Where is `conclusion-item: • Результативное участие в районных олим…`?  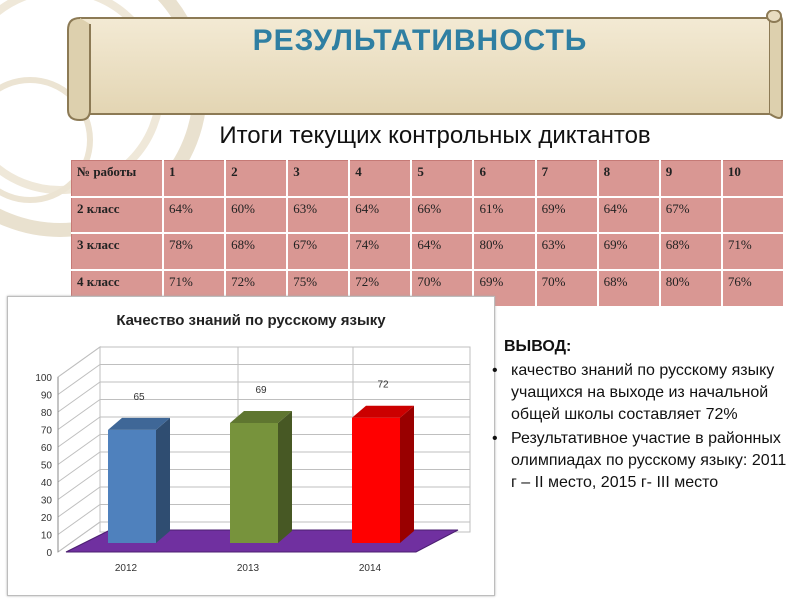
conclusion-item: • Результативное участие в районных олим… is located at coordinates (638, 461).